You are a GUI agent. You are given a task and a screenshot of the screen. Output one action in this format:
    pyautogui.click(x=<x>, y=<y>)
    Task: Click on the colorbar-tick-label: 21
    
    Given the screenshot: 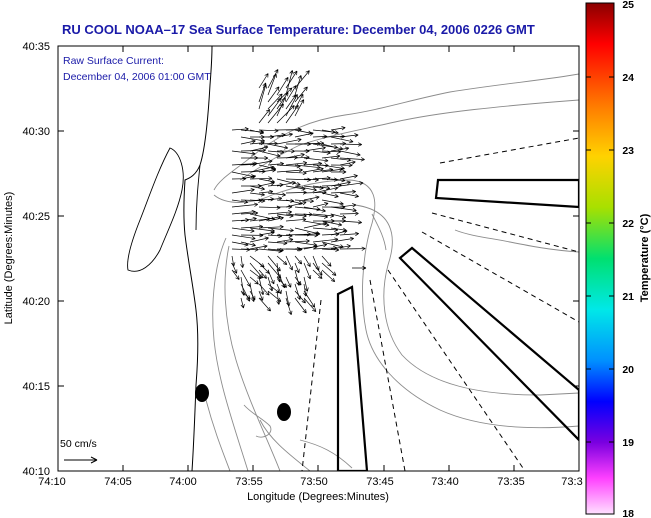 What is the action you would take?
    pyautogui.click(x=628, y=297)
    